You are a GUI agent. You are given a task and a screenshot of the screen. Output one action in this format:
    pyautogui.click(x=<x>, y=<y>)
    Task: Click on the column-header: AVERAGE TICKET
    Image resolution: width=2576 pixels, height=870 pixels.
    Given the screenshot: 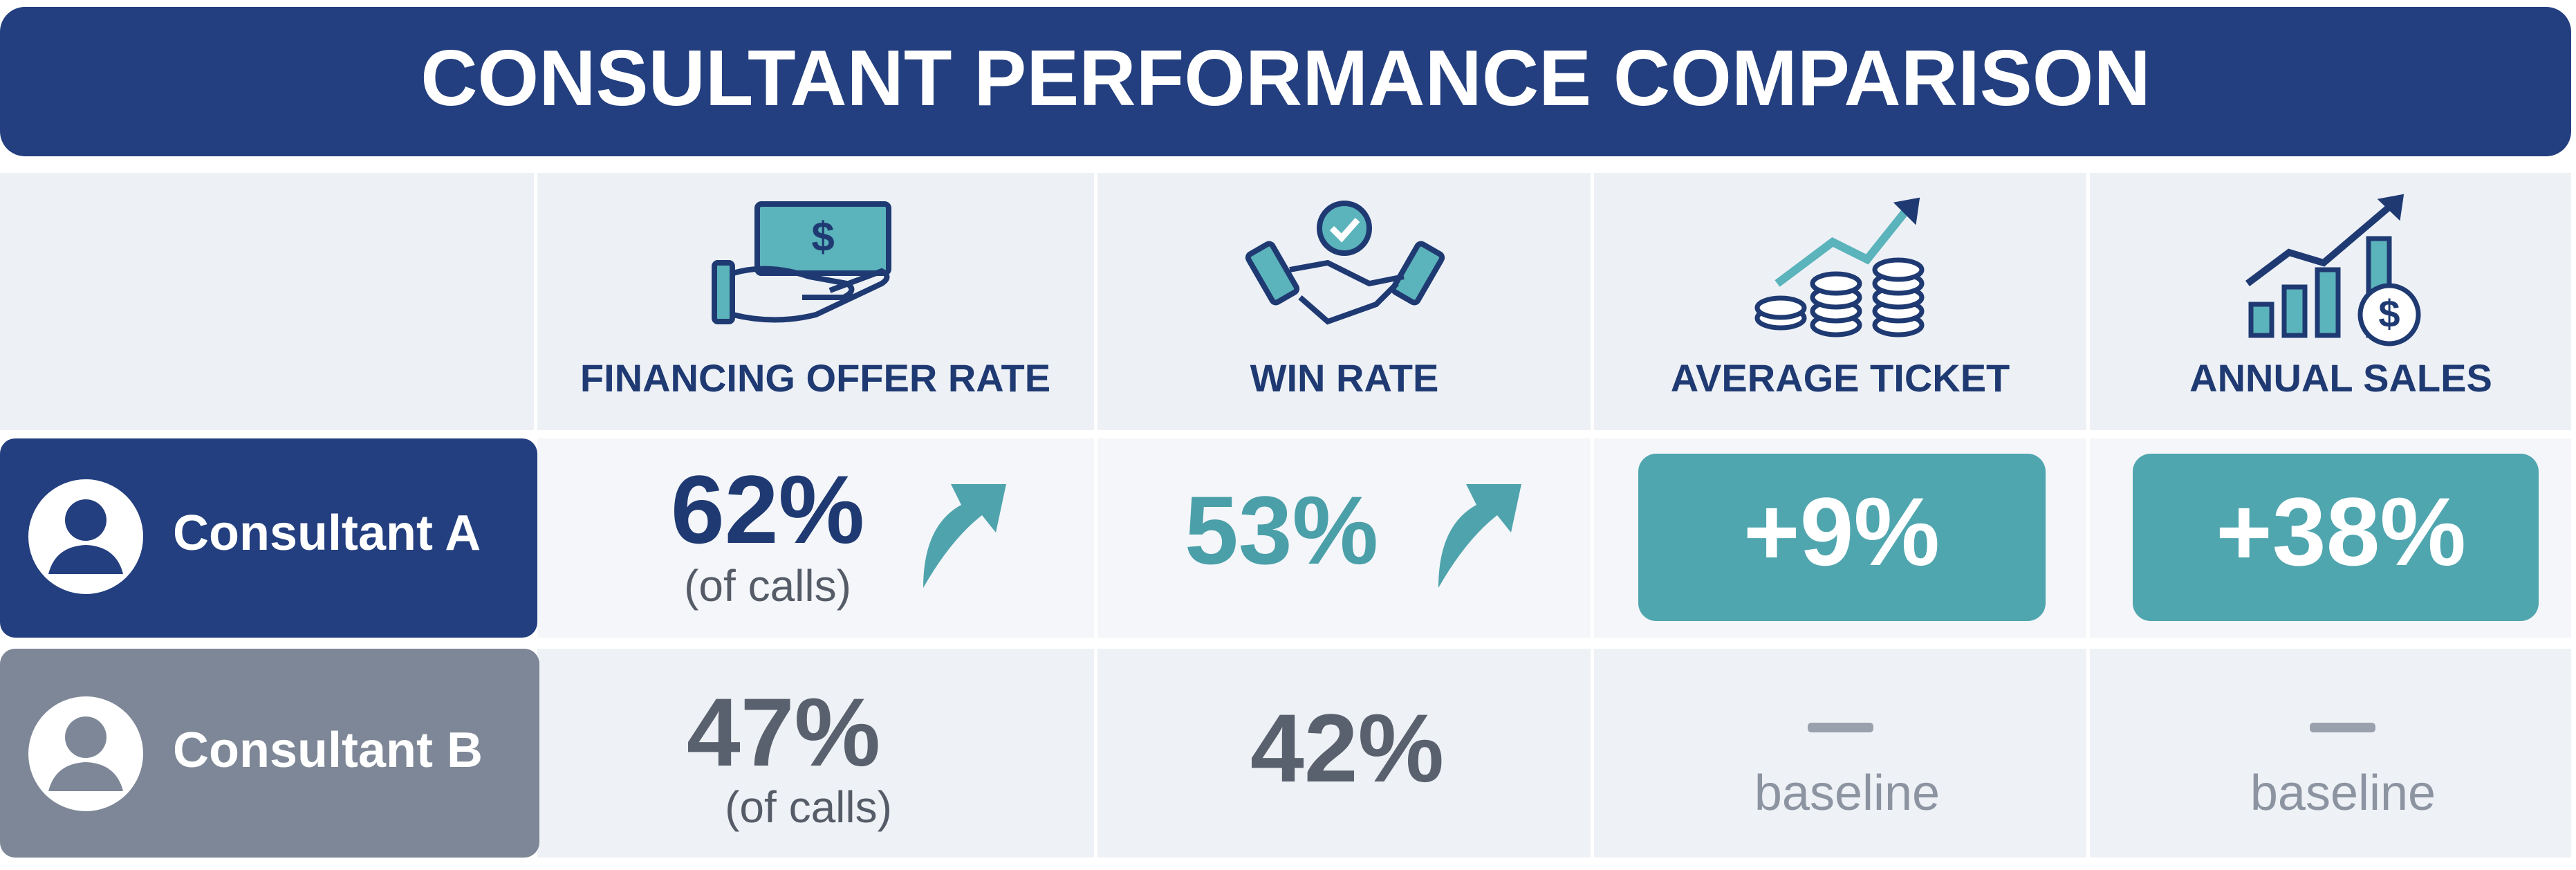 What is the action you would take?
    pyautogui.click(x=1840, y=378)
    